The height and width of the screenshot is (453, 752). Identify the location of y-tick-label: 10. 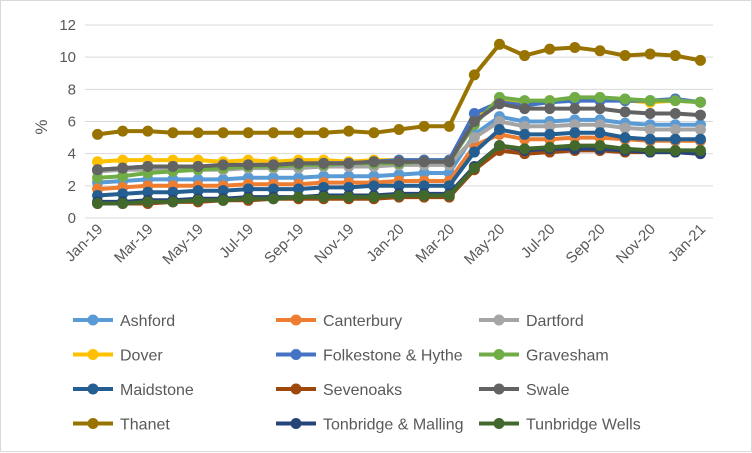
(67, 57).